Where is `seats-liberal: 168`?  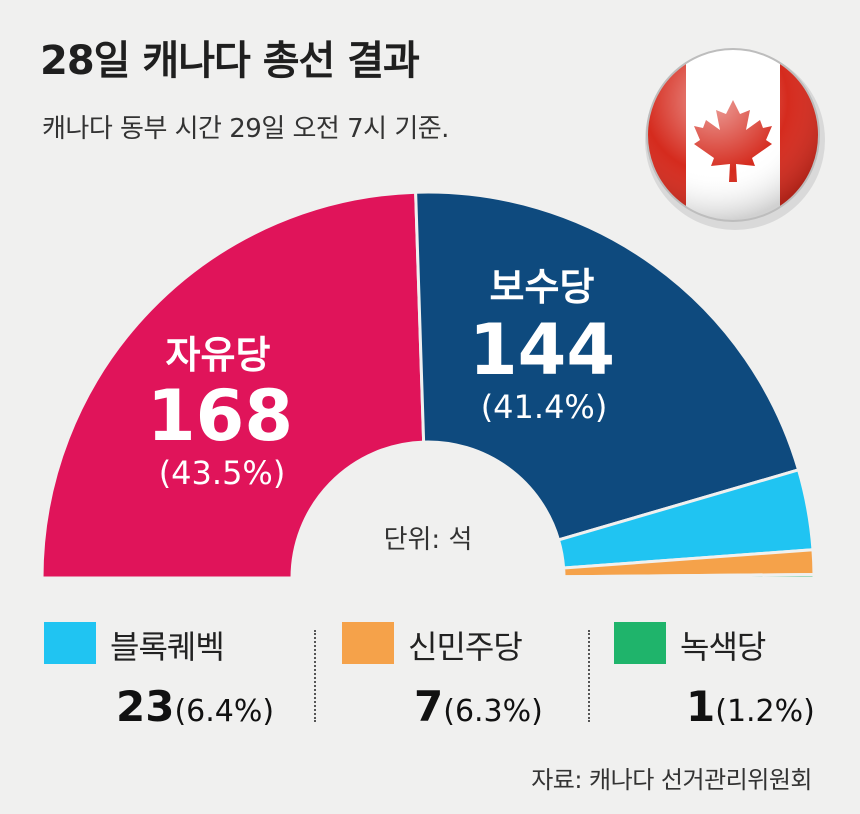
seats-liberal: 168 is located at coordinates (220, 416).